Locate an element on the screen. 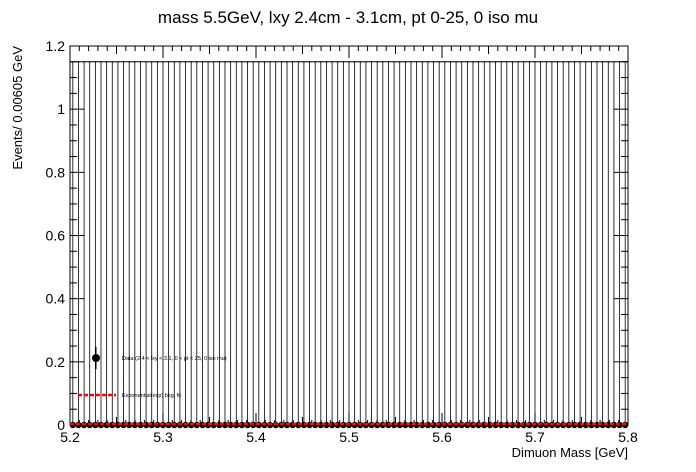 Image resolution: width=696 pixels, height=472 pixels. x-axis-label: Dimuon Mass [GeV] is located at coordinates (570, 452).